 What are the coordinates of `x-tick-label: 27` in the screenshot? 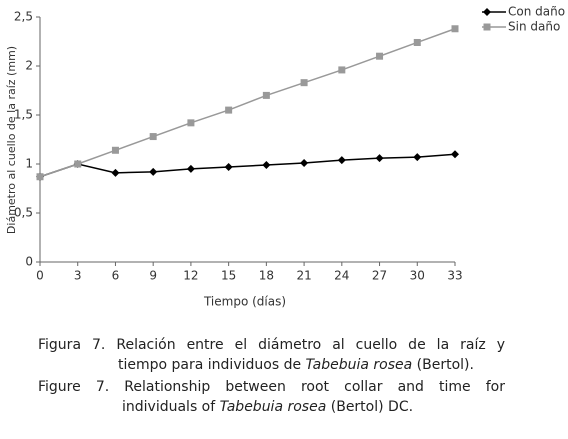 It's located at (379, 276).